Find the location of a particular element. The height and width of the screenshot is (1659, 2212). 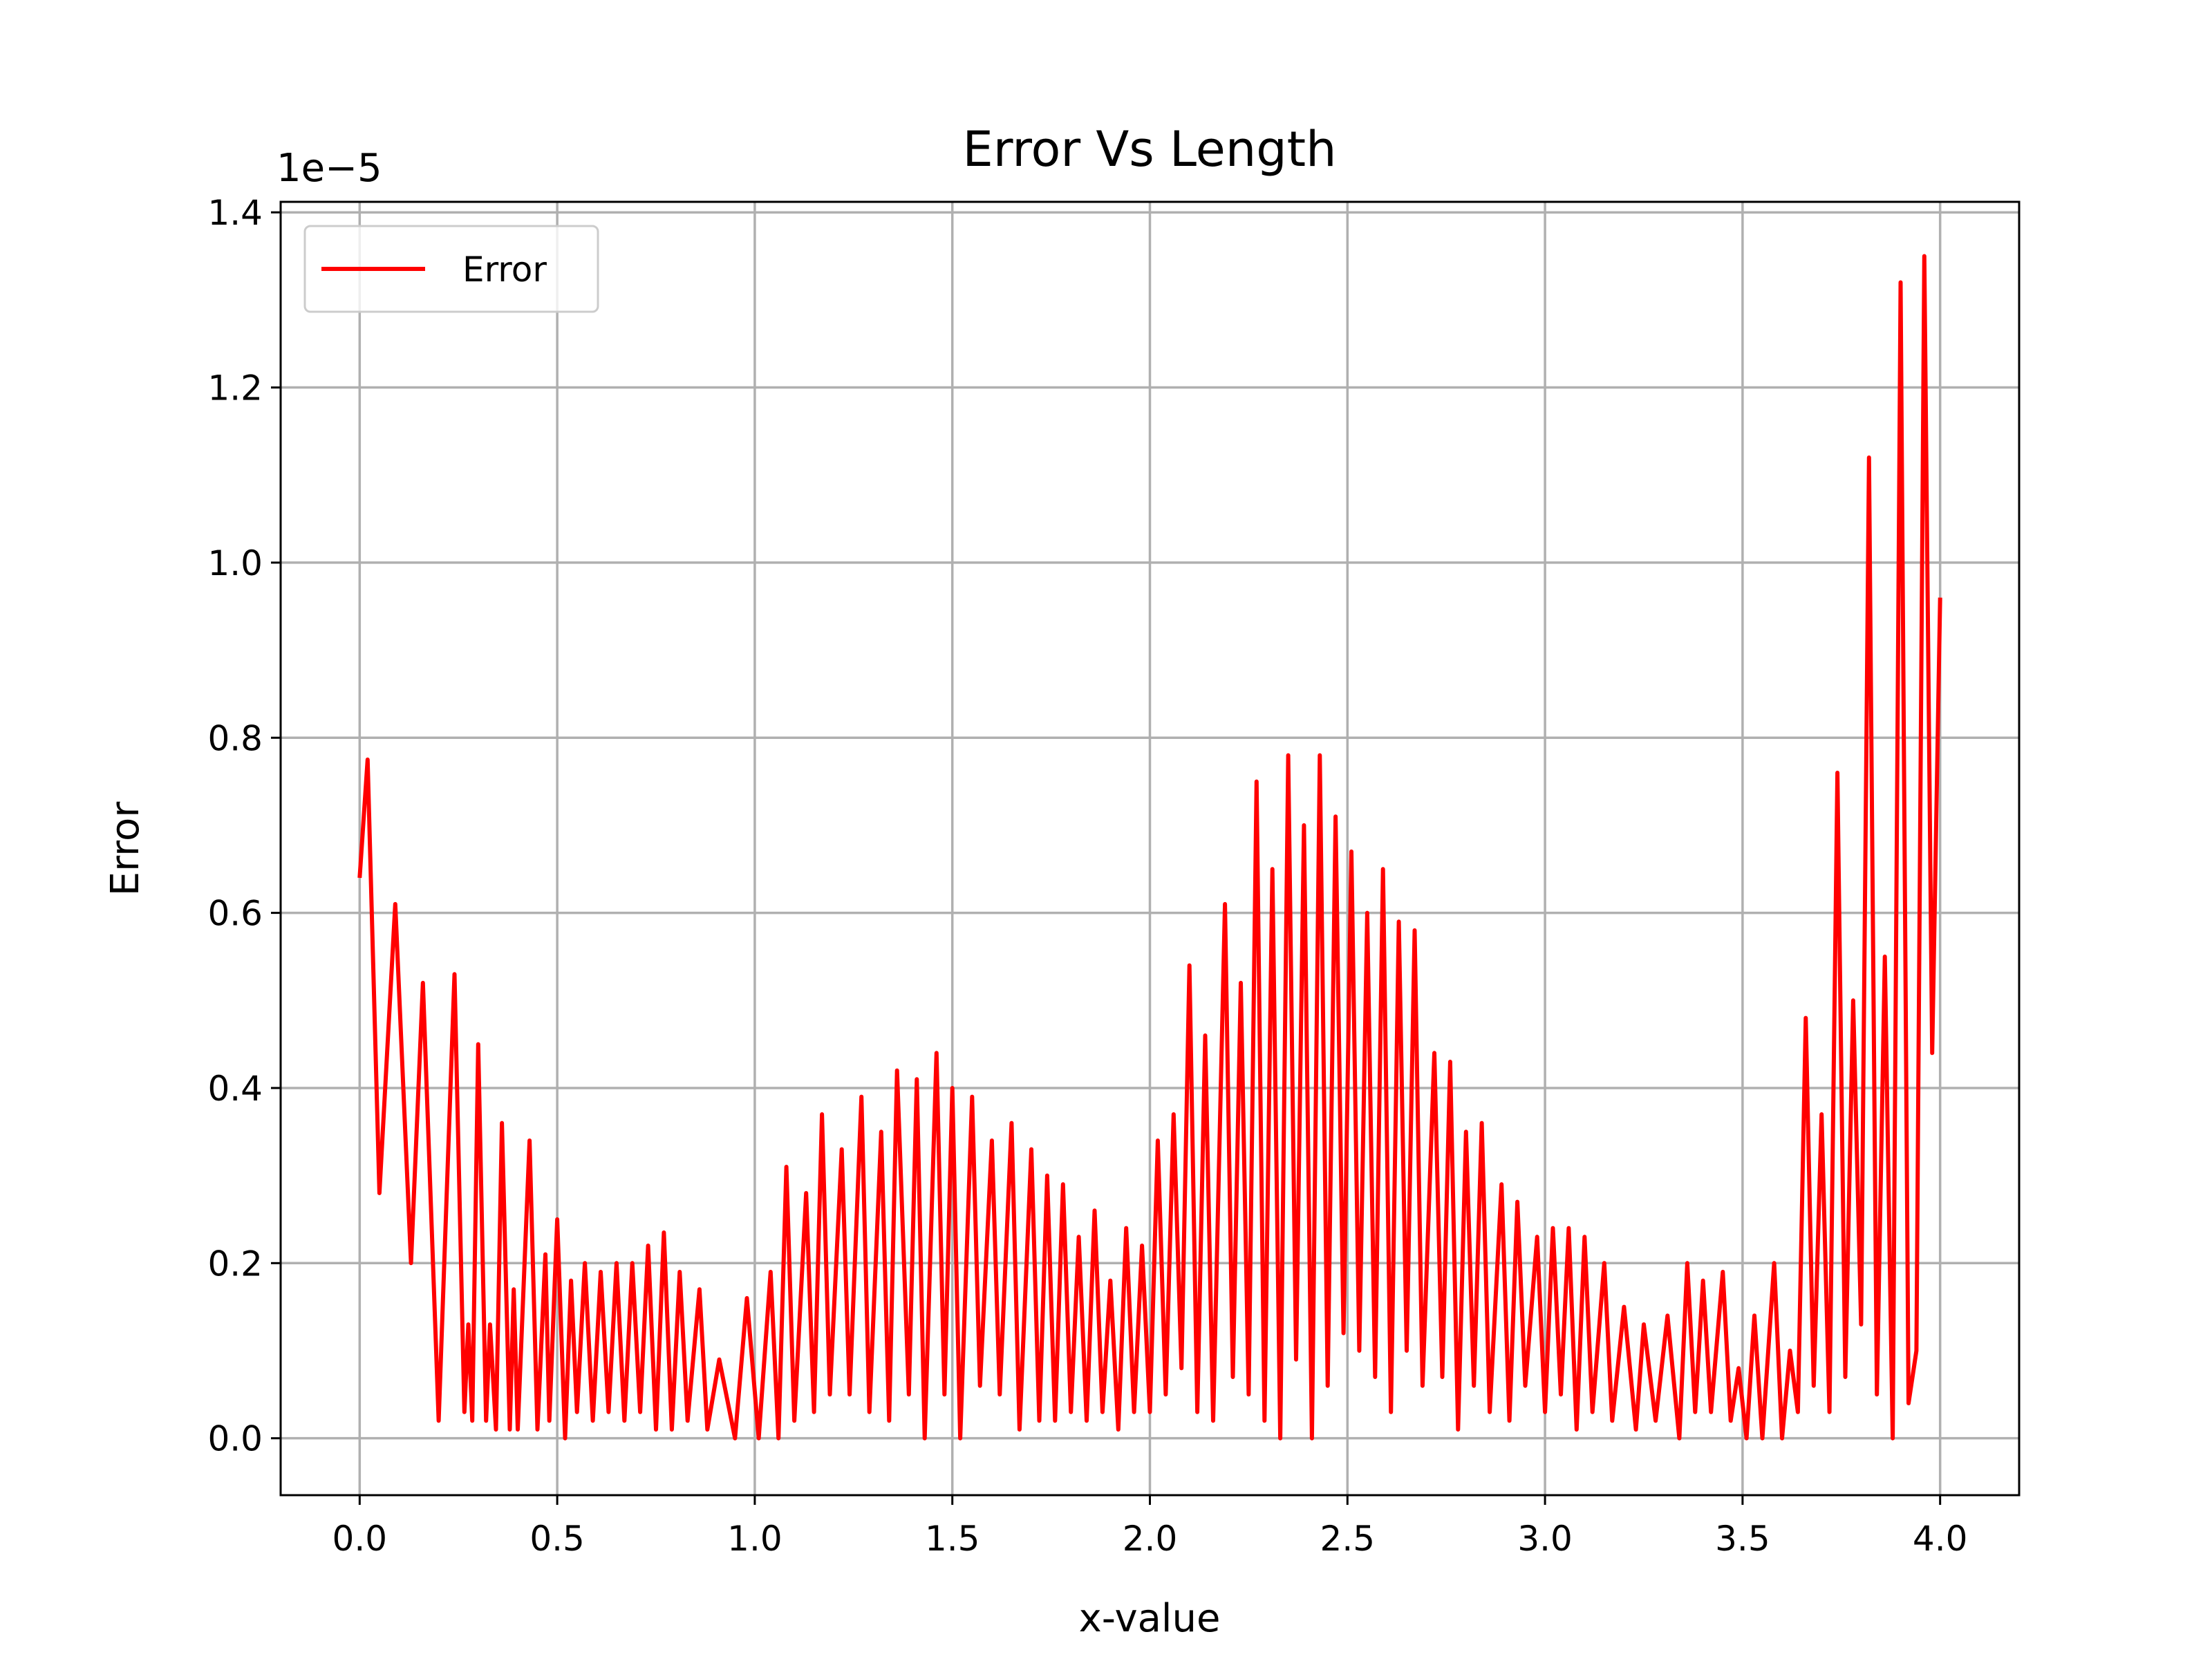

x-tick-label: 0.0 is located at coordinates (360, 1539).